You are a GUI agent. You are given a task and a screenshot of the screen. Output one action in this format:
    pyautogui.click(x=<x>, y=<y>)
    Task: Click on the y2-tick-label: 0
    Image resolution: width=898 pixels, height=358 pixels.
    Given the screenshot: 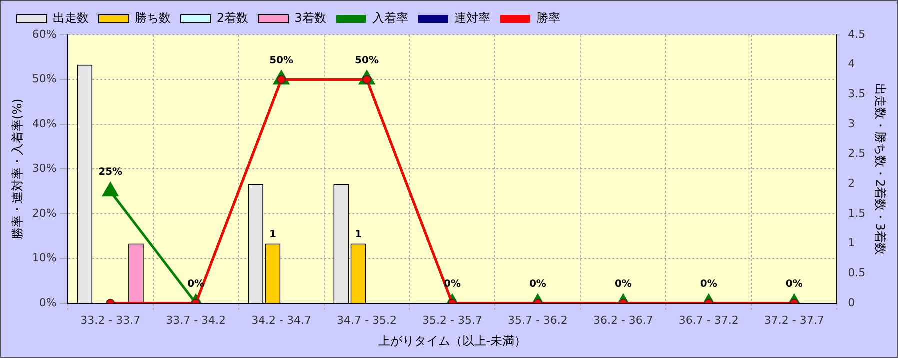 What is the action you would take?
    pyautogui.click(x=852, y=303)
    